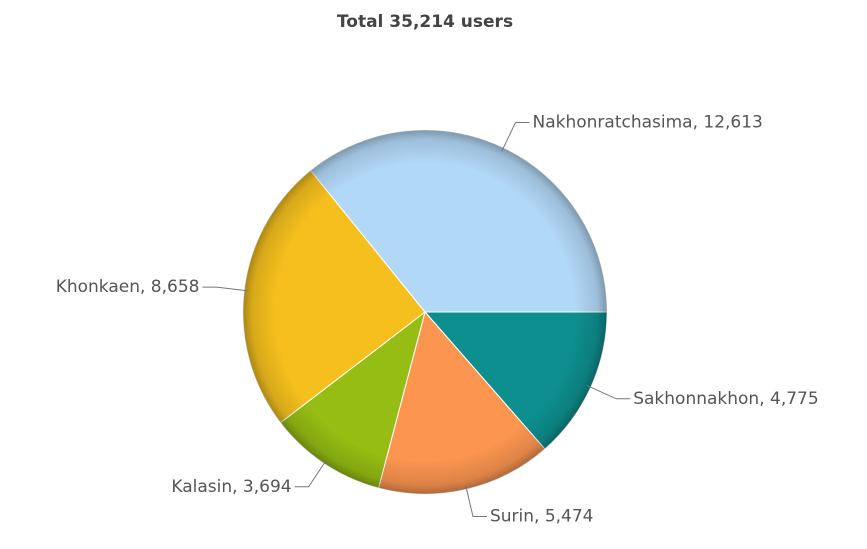 This screenshot has width=867, height=549. What do you see at coordinates (231, 487) in the screenshot?
I see `data-label: Kalasin, 3,694` at bounding box center [231, 487].